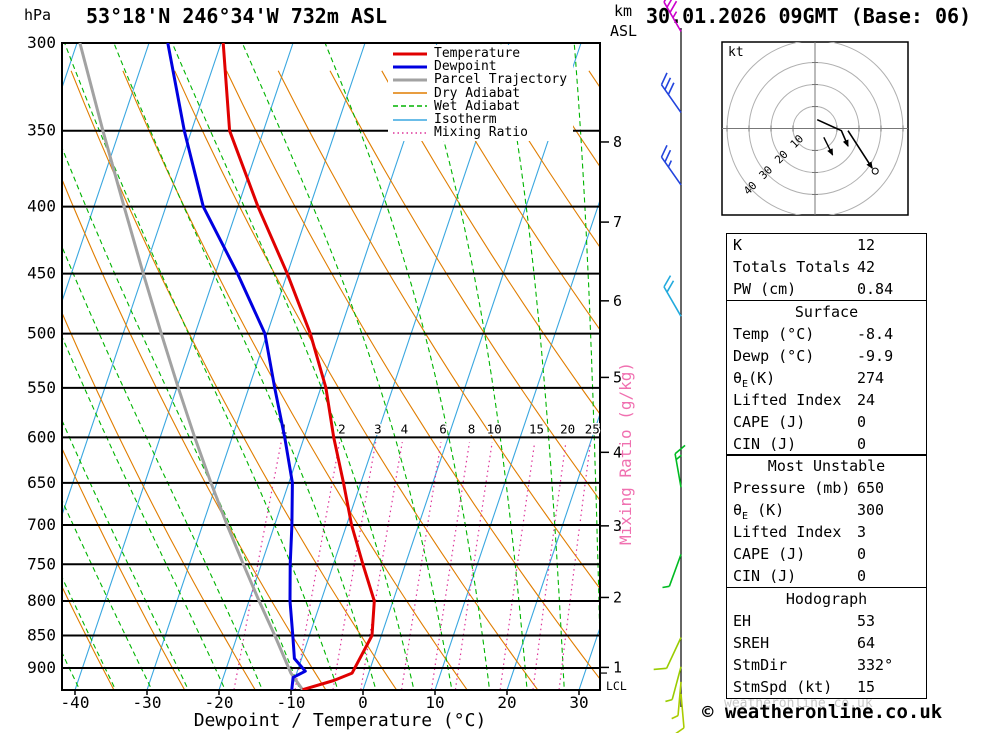 The image size is (1000, 733). I want to click on watermark: weatheronline.co.uk, so click(798, 703).